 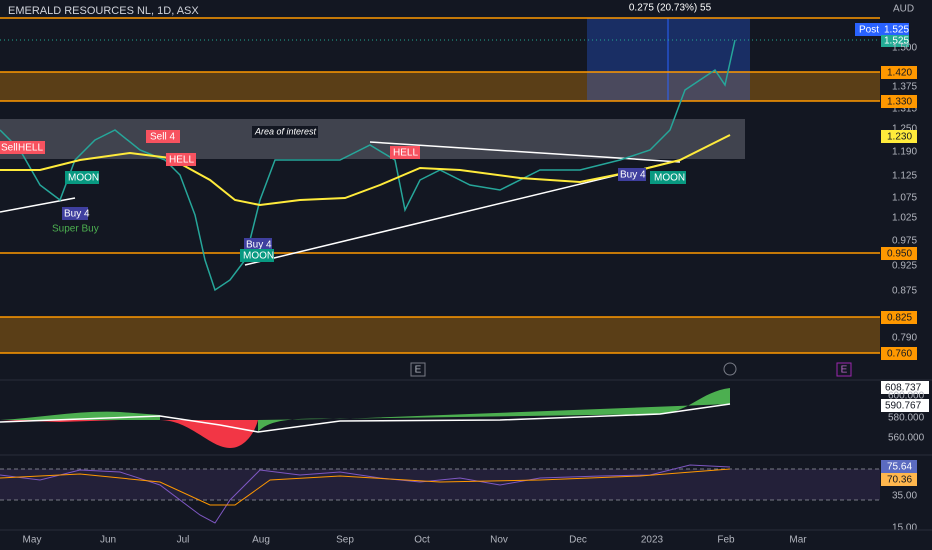 I want to click on ma-label: 1.230, so click(x=899, y=137).